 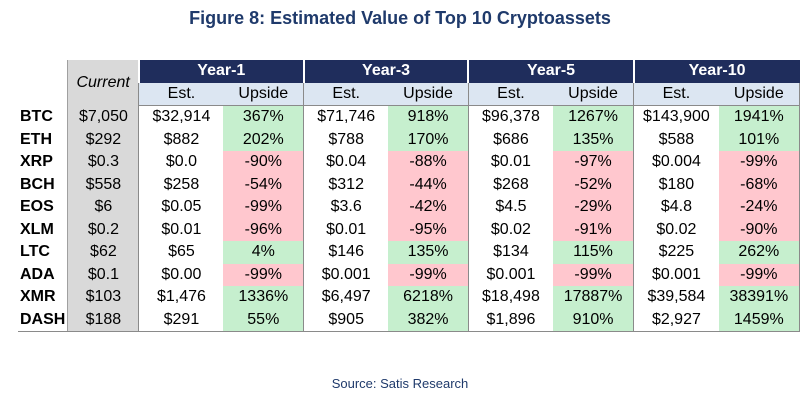 I want to click on year-header: Year-3, so click(x=385, y=71).